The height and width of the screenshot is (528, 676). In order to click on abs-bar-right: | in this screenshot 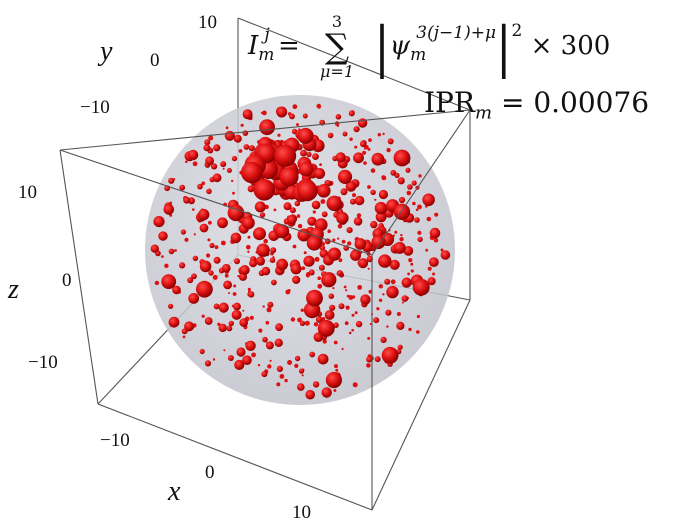, I will do `click(504, 47)`.